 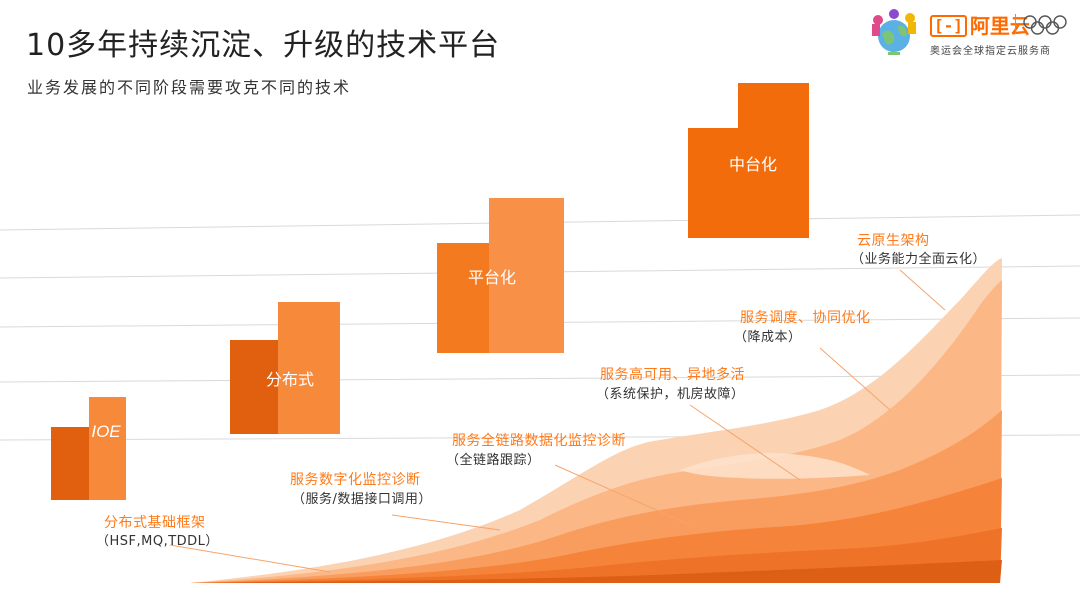 I want to click on annotation-sub-distributed-framework: （HSF,MQ,TDDL）, so click(x=157, y=541).